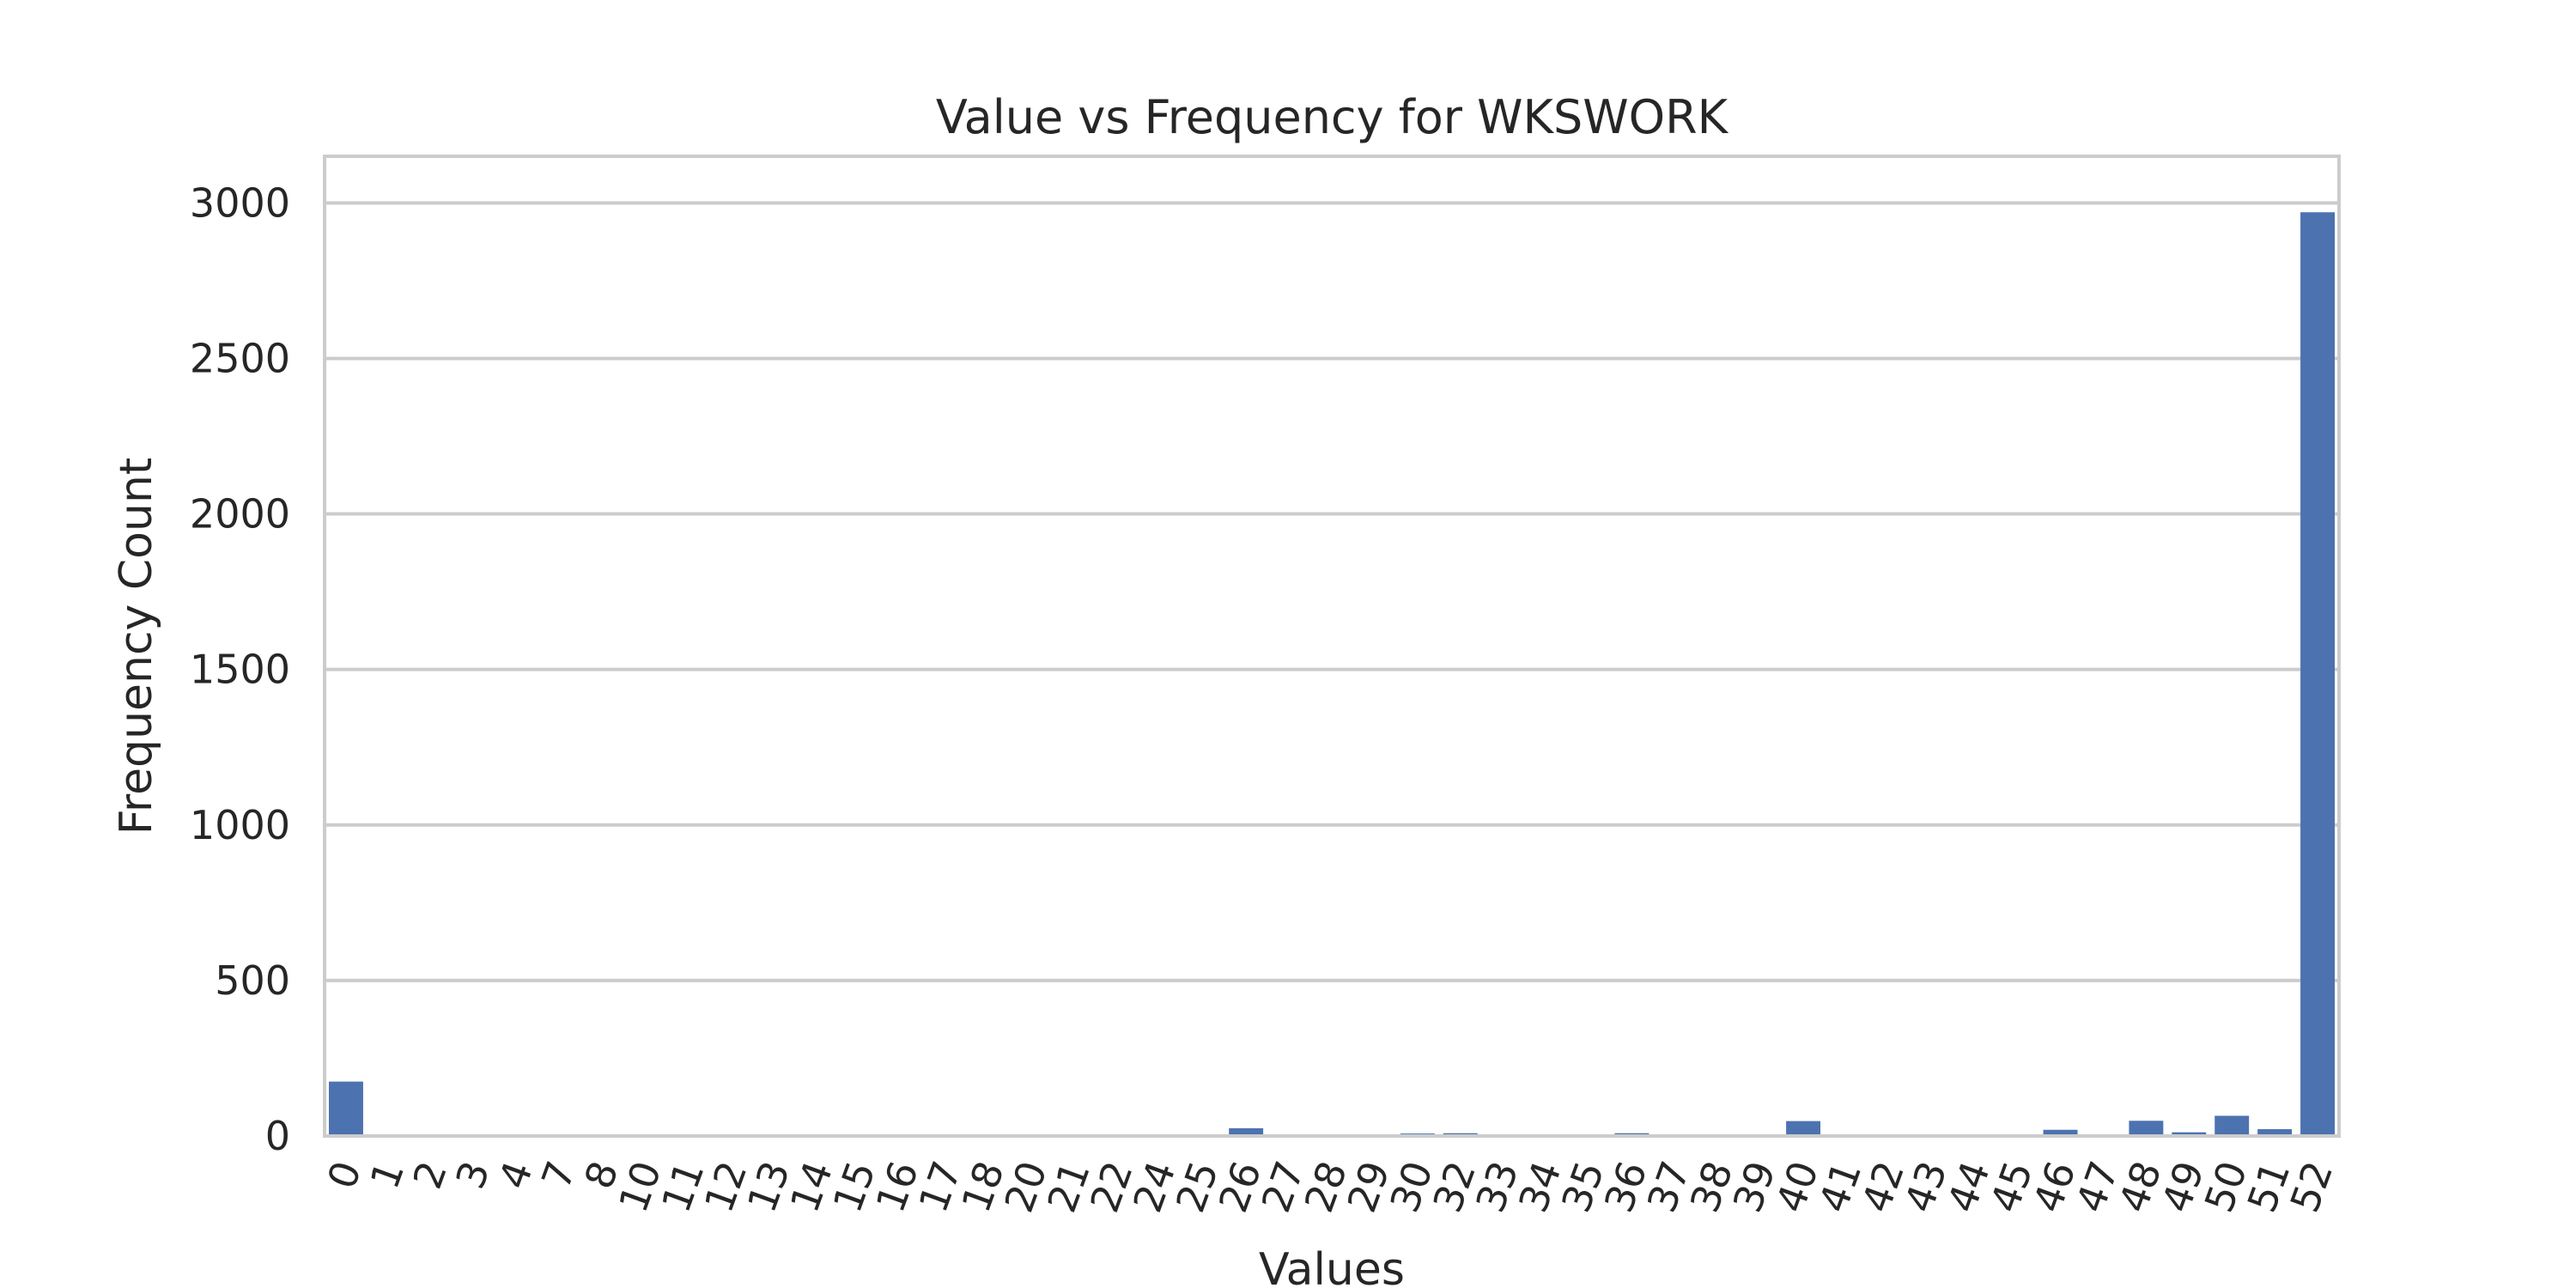 Image resolution: width=2576 pixels, height=1288 pixels. Describe the element at coordinates (1332, 1266) in the screenshot. I see `x-axis-label: Values` at that location.